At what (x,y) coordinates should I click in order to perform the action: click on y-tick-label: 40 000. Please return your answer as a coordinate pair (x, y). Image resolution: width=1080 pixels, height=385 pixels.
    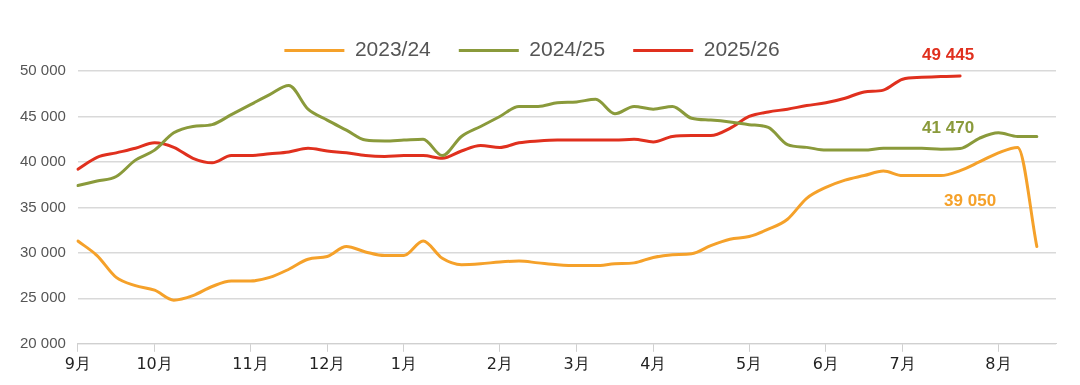
    Looking at the image, I should click on (42, 161).